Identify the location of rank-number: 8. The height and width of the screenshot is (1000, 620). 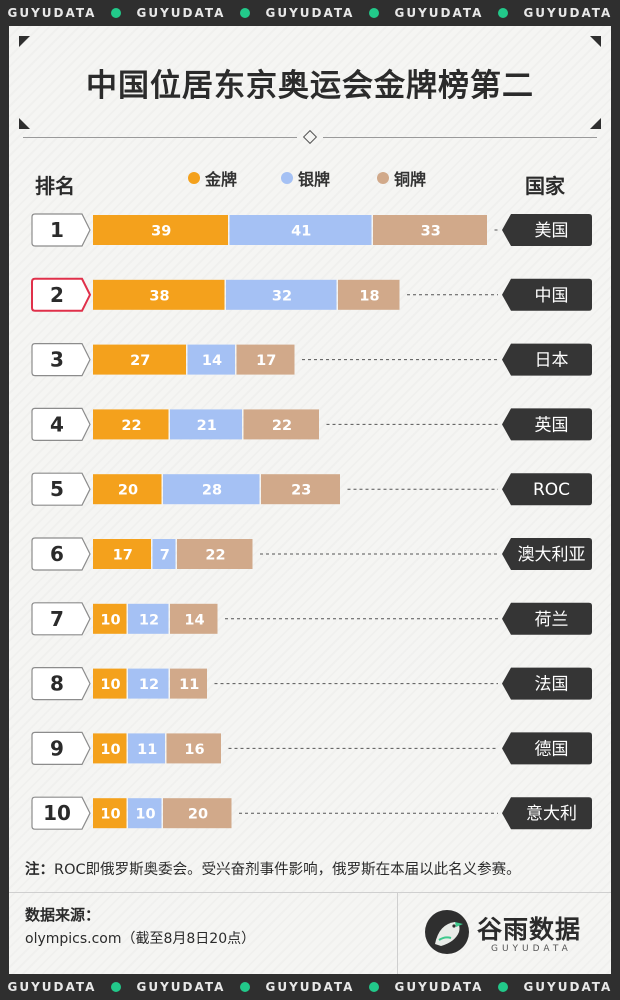
(57, 684).